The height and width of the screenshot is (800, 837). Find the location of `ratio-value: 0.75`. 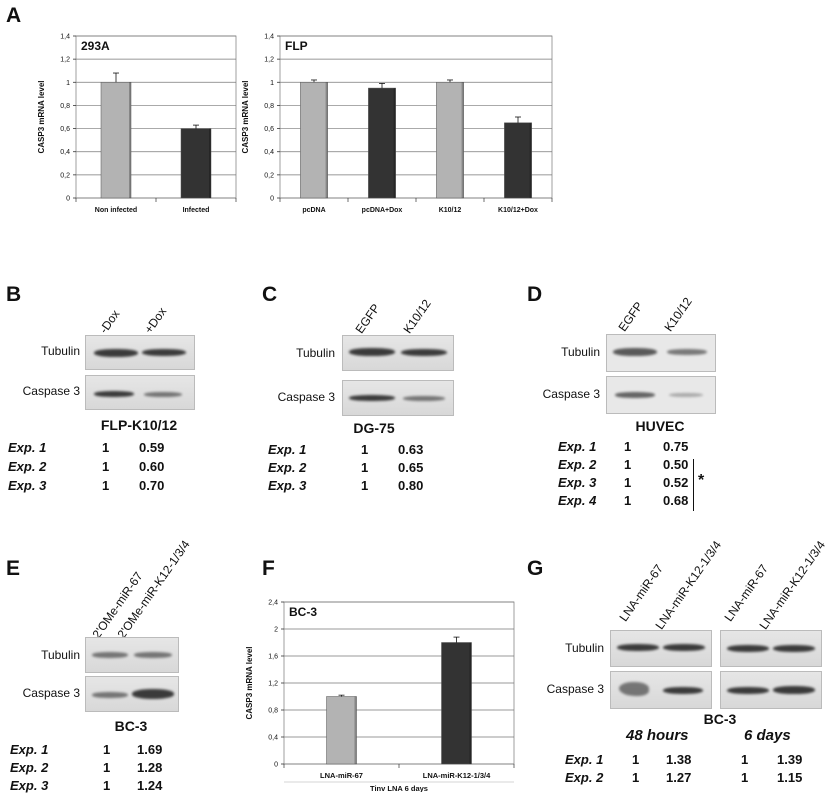

ratio-value: 0.75 is located at coordinates (676, 446).